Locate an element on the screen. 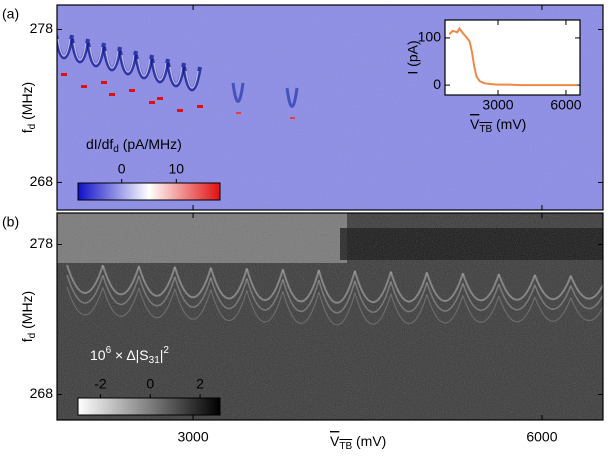 This screenshot has height=464, width=616. colorbar-tick-label: 2 is located at coordinates (200, 384).